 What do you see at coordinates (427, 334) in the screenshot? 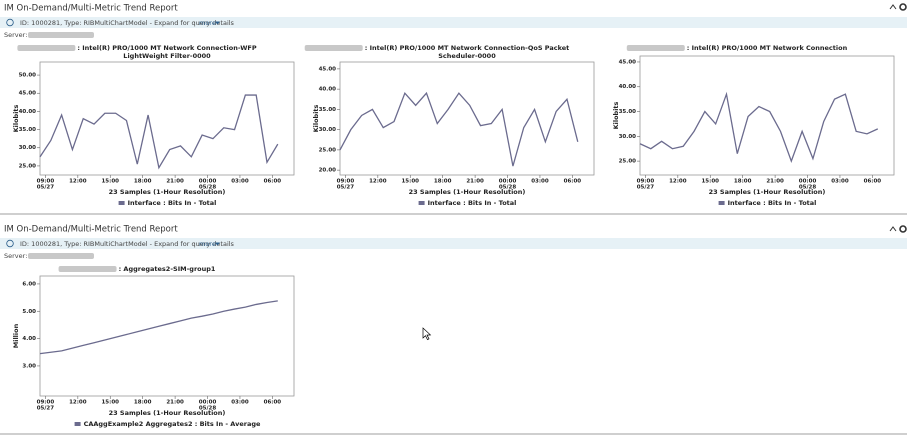
I see `mouse-cursor` at bounding box center [427, 334].